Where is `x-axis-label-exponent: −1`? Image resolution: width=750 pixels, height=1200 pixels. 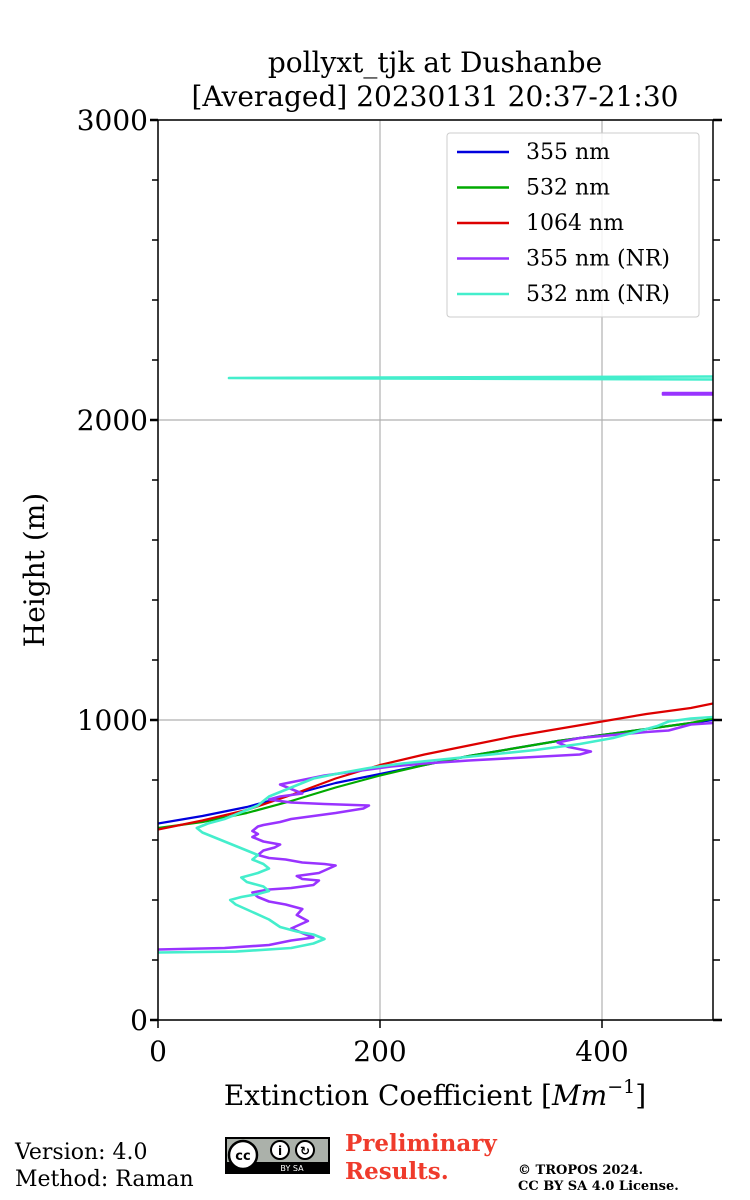
x-axis-label-exponent: −1 is located at coordinates (621, 1087).